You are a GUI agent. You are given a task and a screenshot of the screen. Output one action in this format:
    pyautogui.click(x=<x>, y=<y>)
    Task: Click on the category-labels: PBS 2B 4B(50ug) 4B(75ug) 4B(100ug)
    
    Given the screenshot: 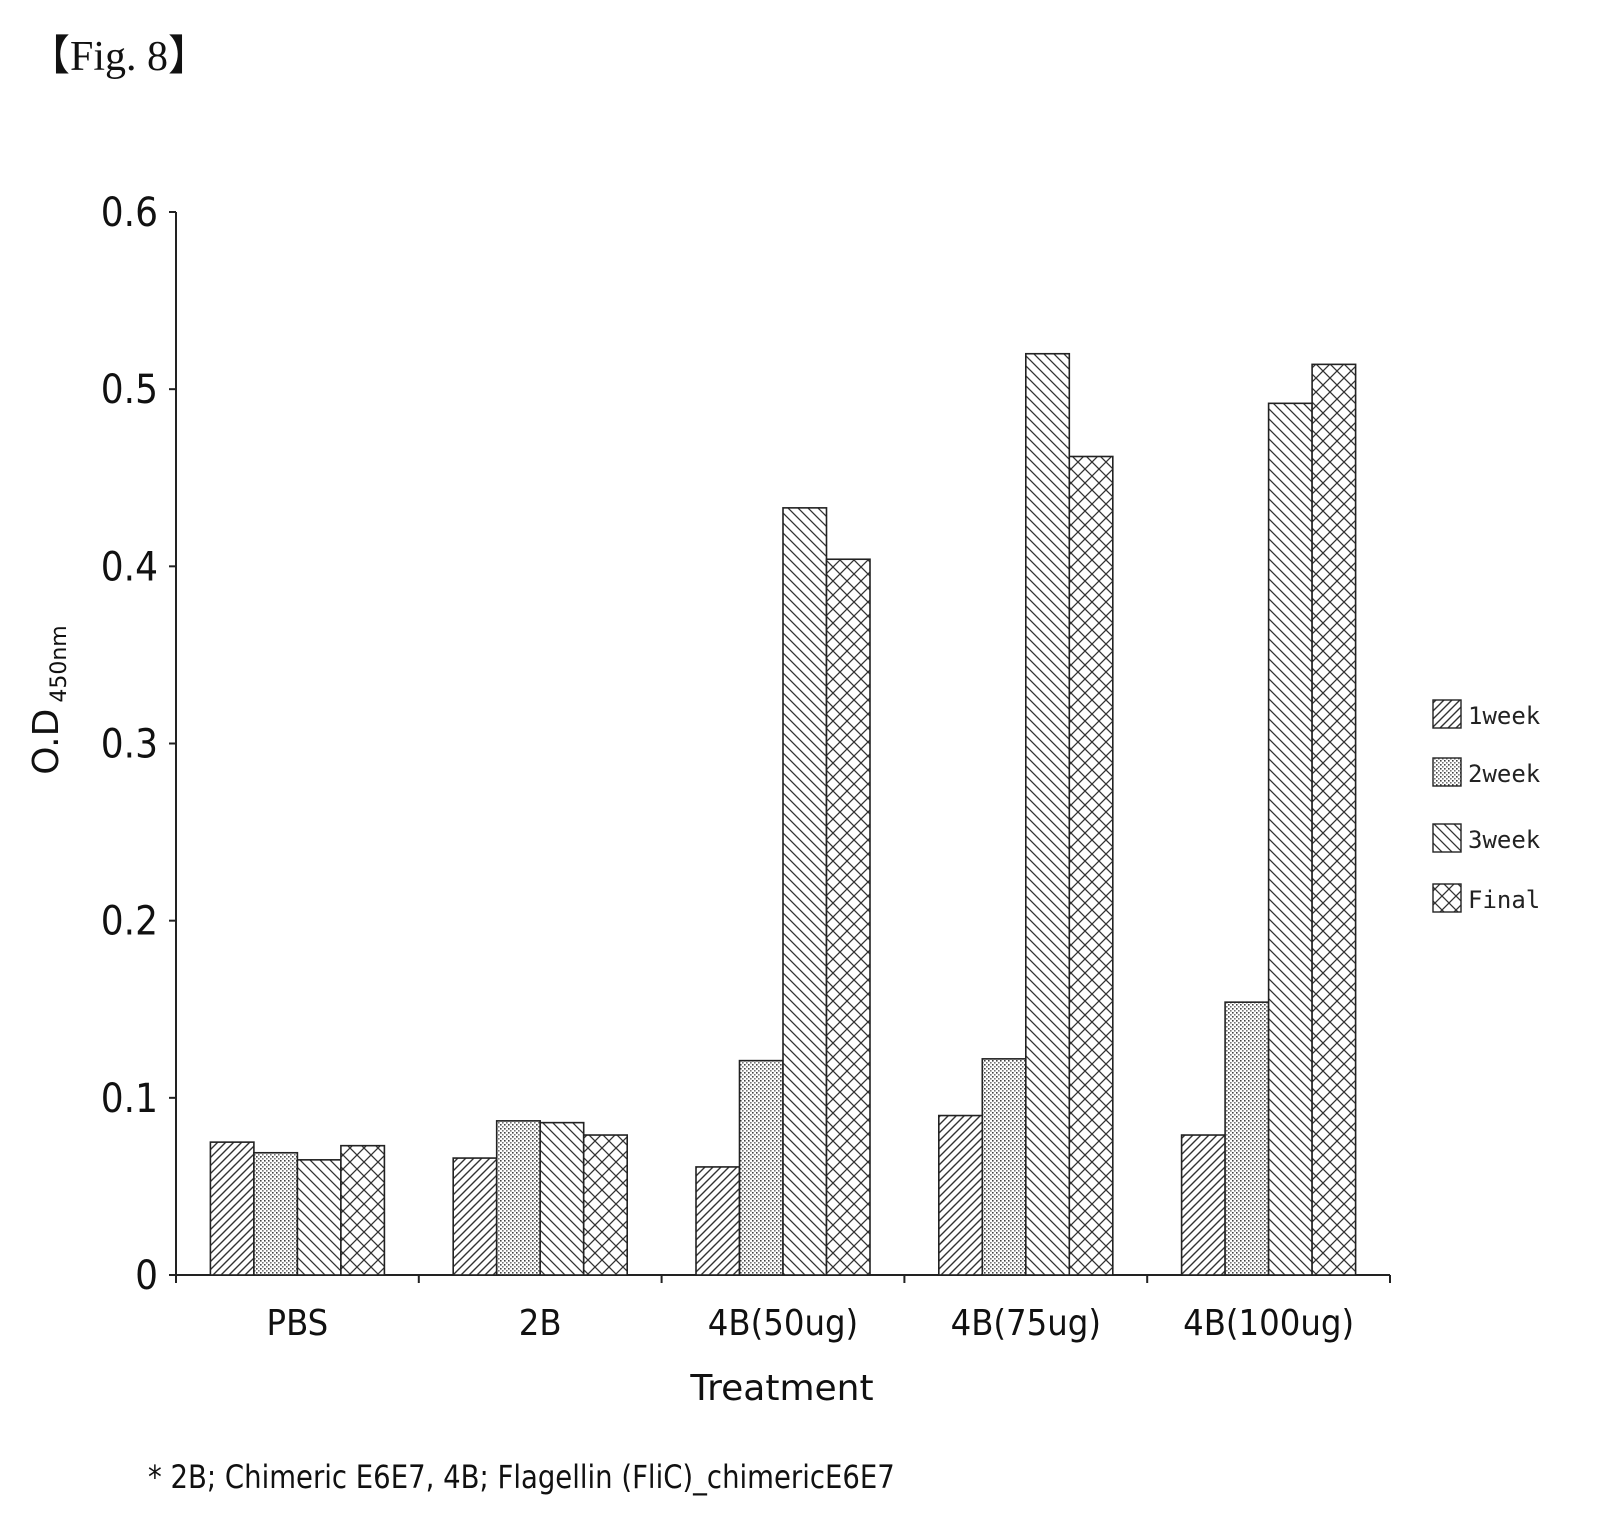 What is the action you would take?
    pyautogui.click(x=811, y=1323)
    